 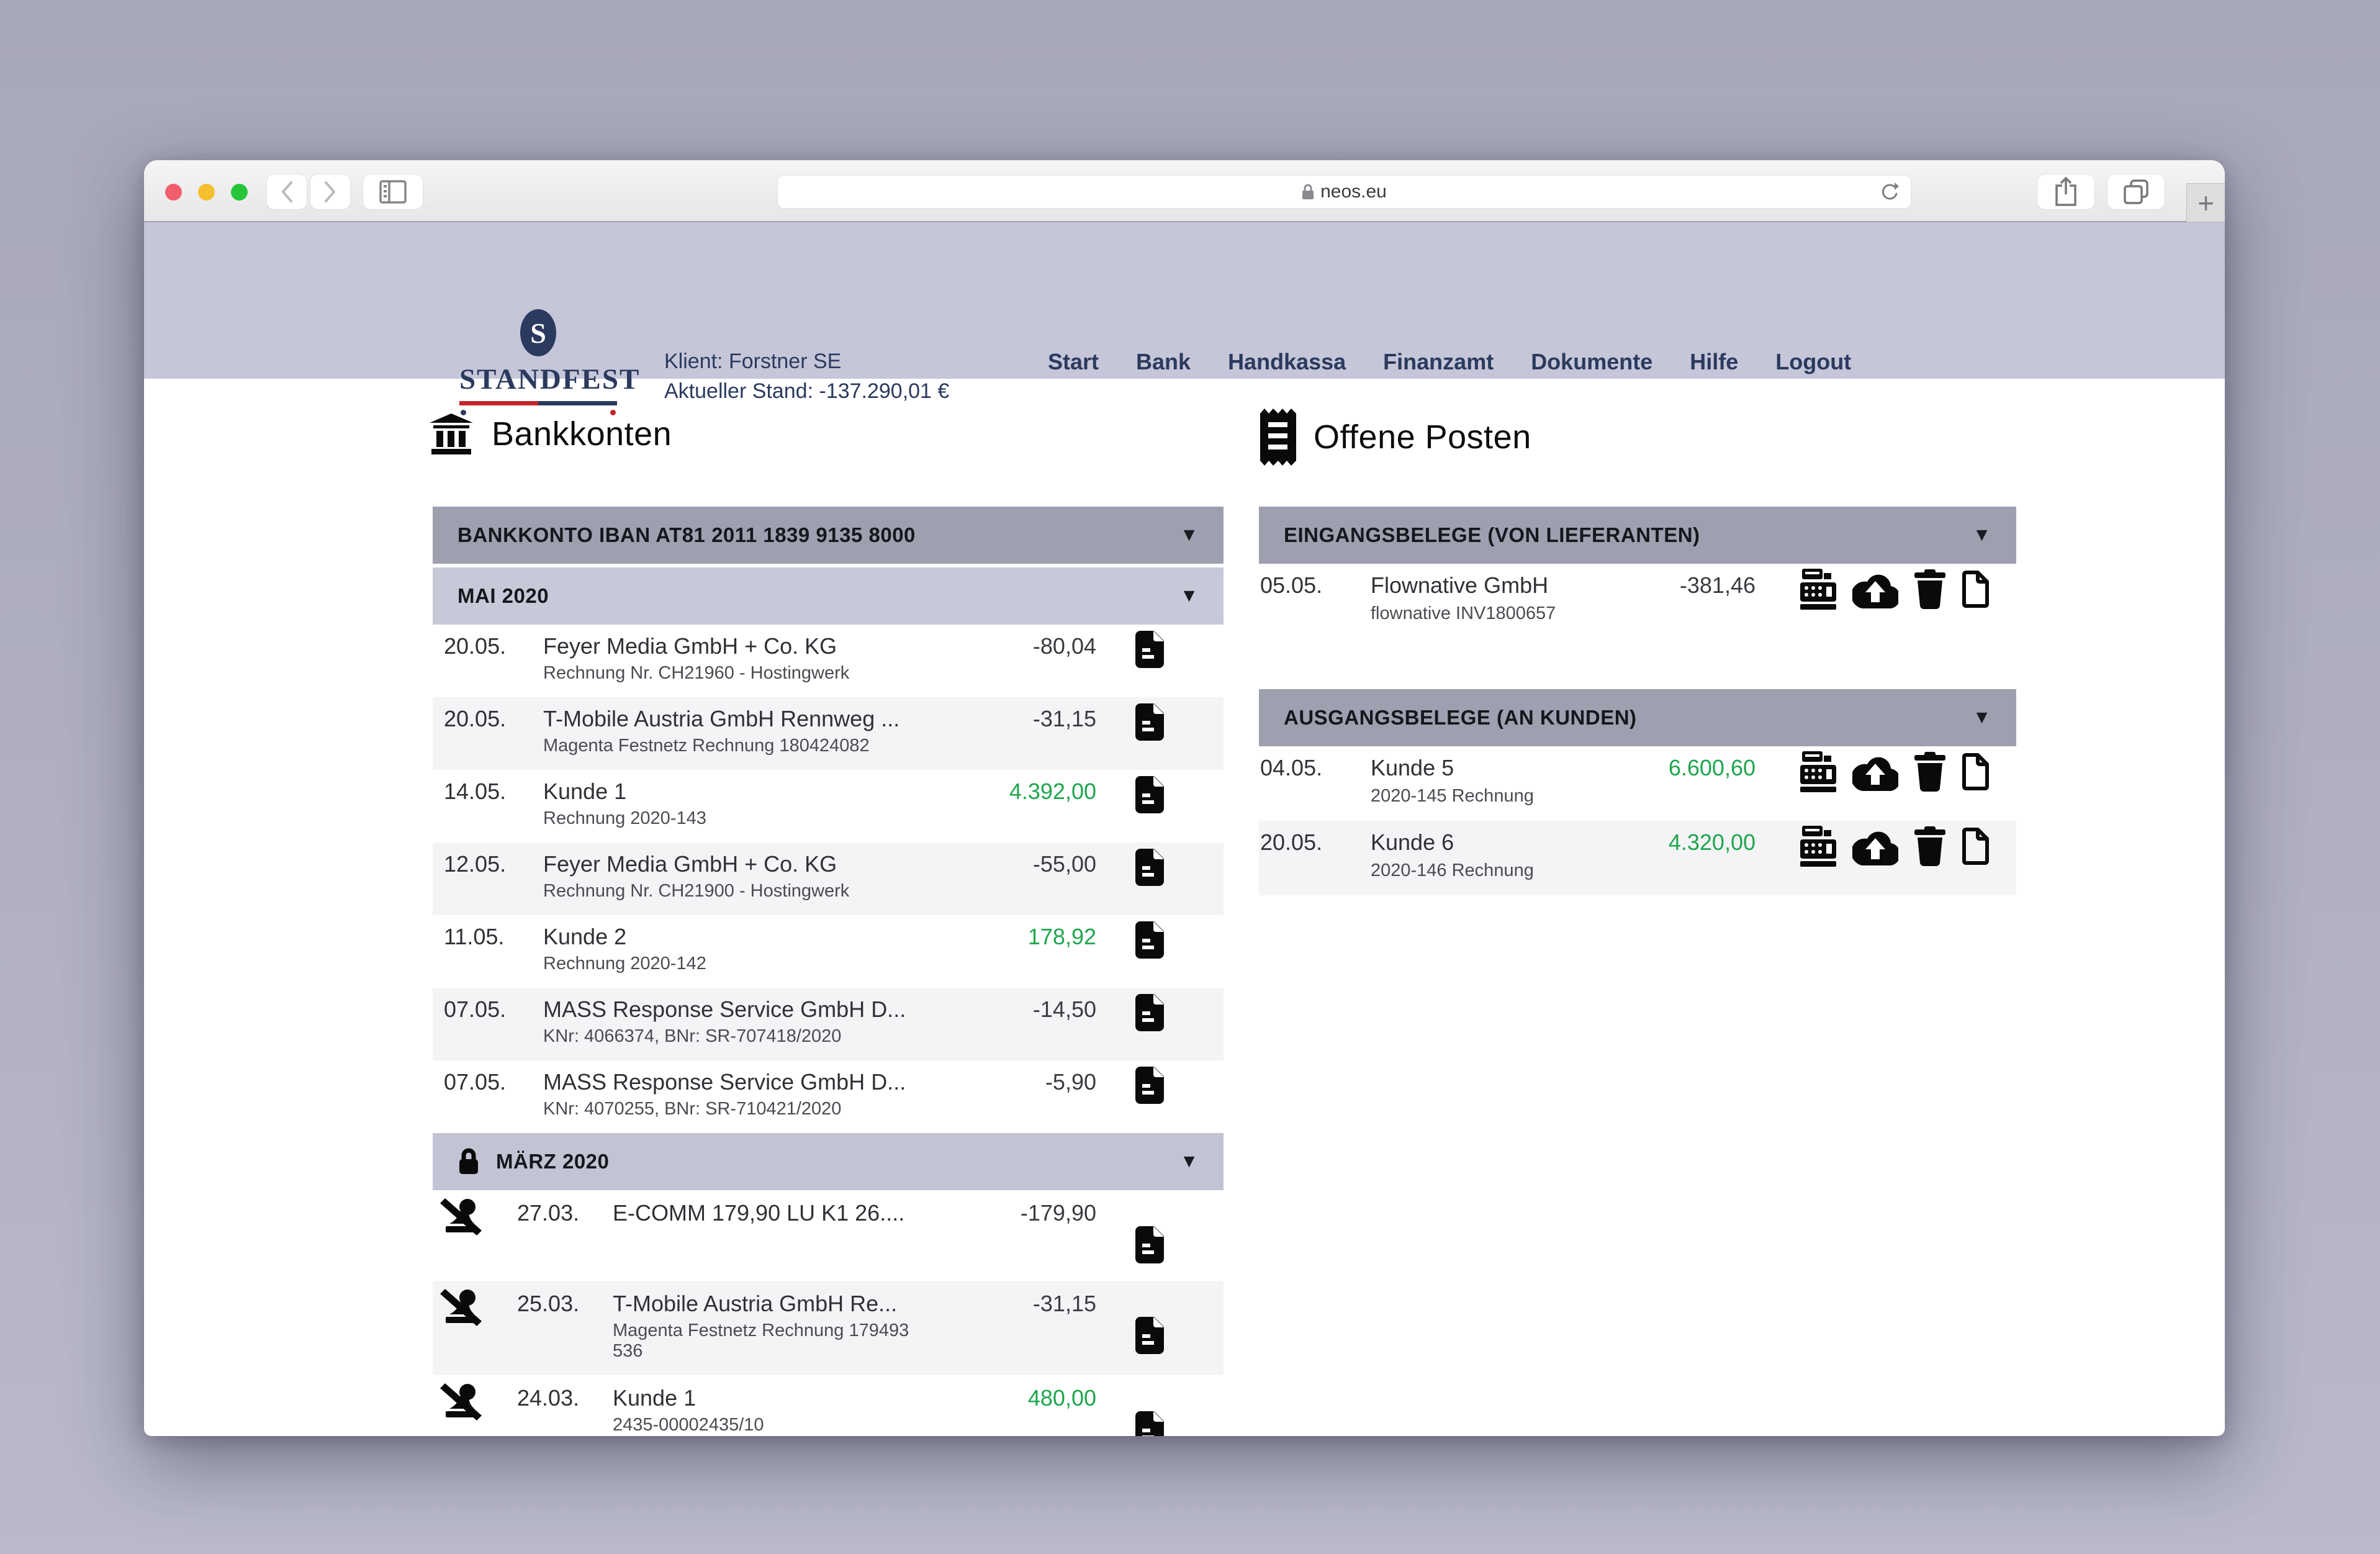 What do you see at coordinates (2205, 203) in the screenshot?
I see `new-tab-button: +` at bounding box center [2205, 203].